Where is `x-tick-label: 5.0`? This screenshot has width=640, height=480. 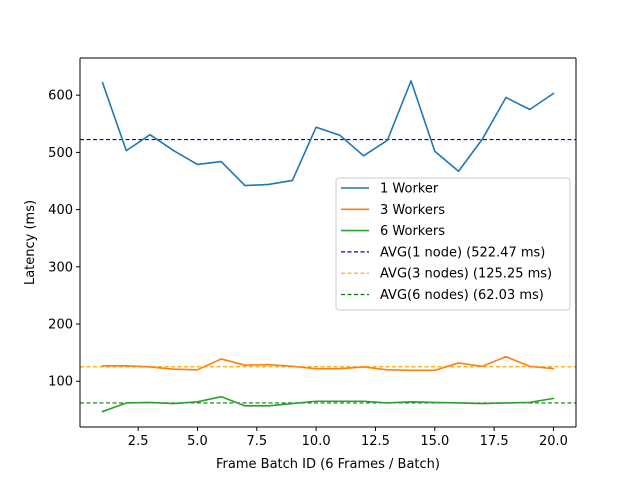
x-tick-label: 5.0 is located at coordinates (197, 441).